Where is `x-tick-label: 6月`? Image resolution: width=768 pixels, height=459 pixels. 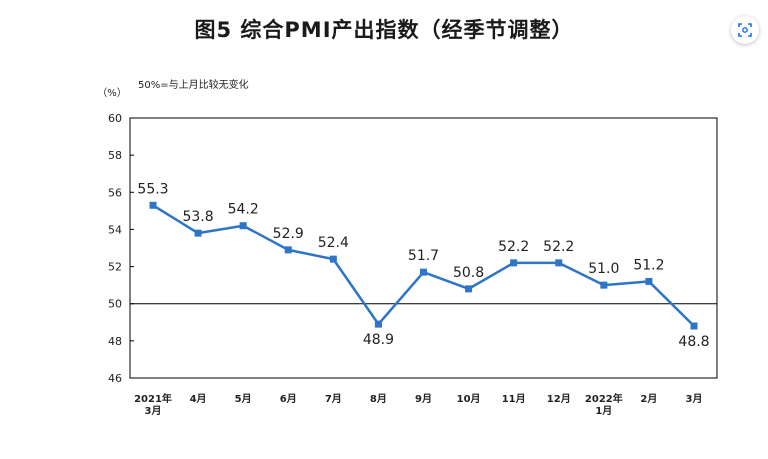
x-tick-label: 6月 is located at coordinates (288, 399).